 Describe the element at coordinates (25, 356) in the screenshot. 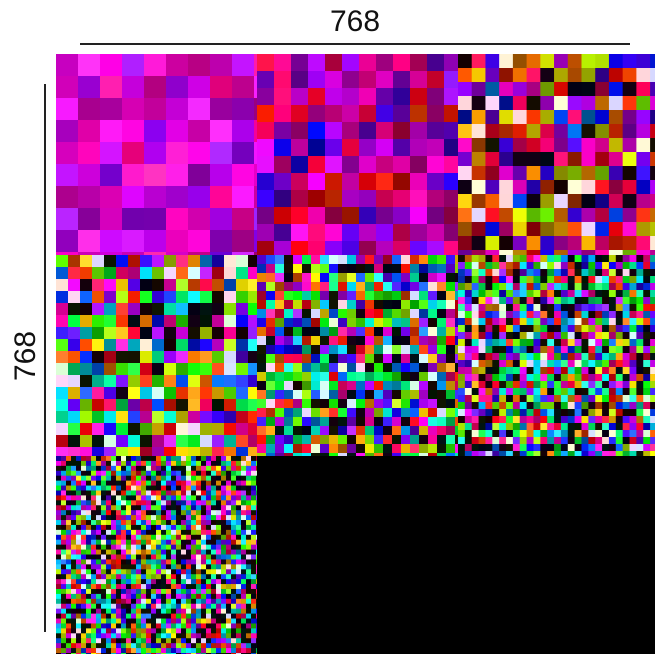

I see `height-dimension-label: 768` at that location.